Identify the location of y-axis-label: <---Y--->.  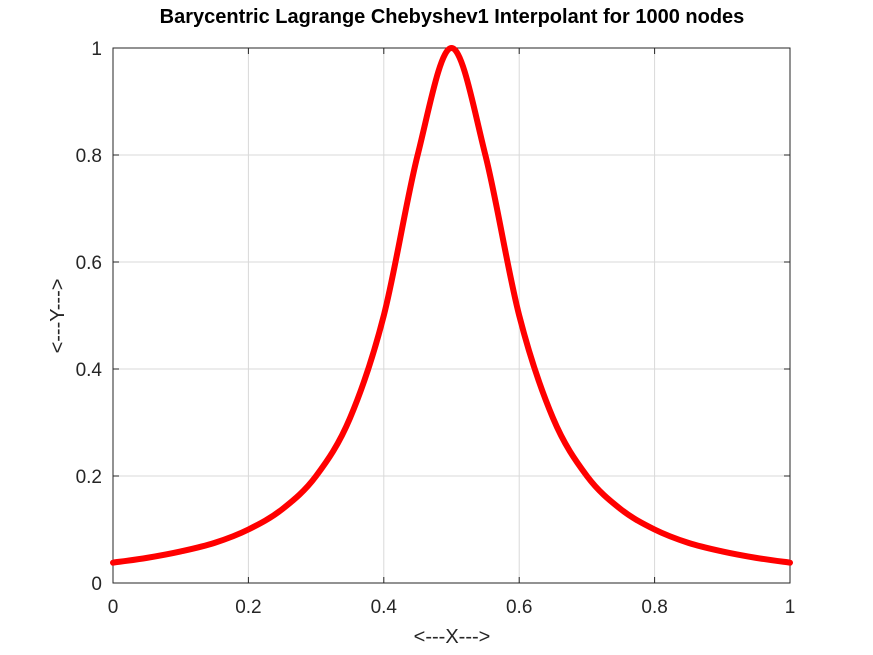
(58, 316).